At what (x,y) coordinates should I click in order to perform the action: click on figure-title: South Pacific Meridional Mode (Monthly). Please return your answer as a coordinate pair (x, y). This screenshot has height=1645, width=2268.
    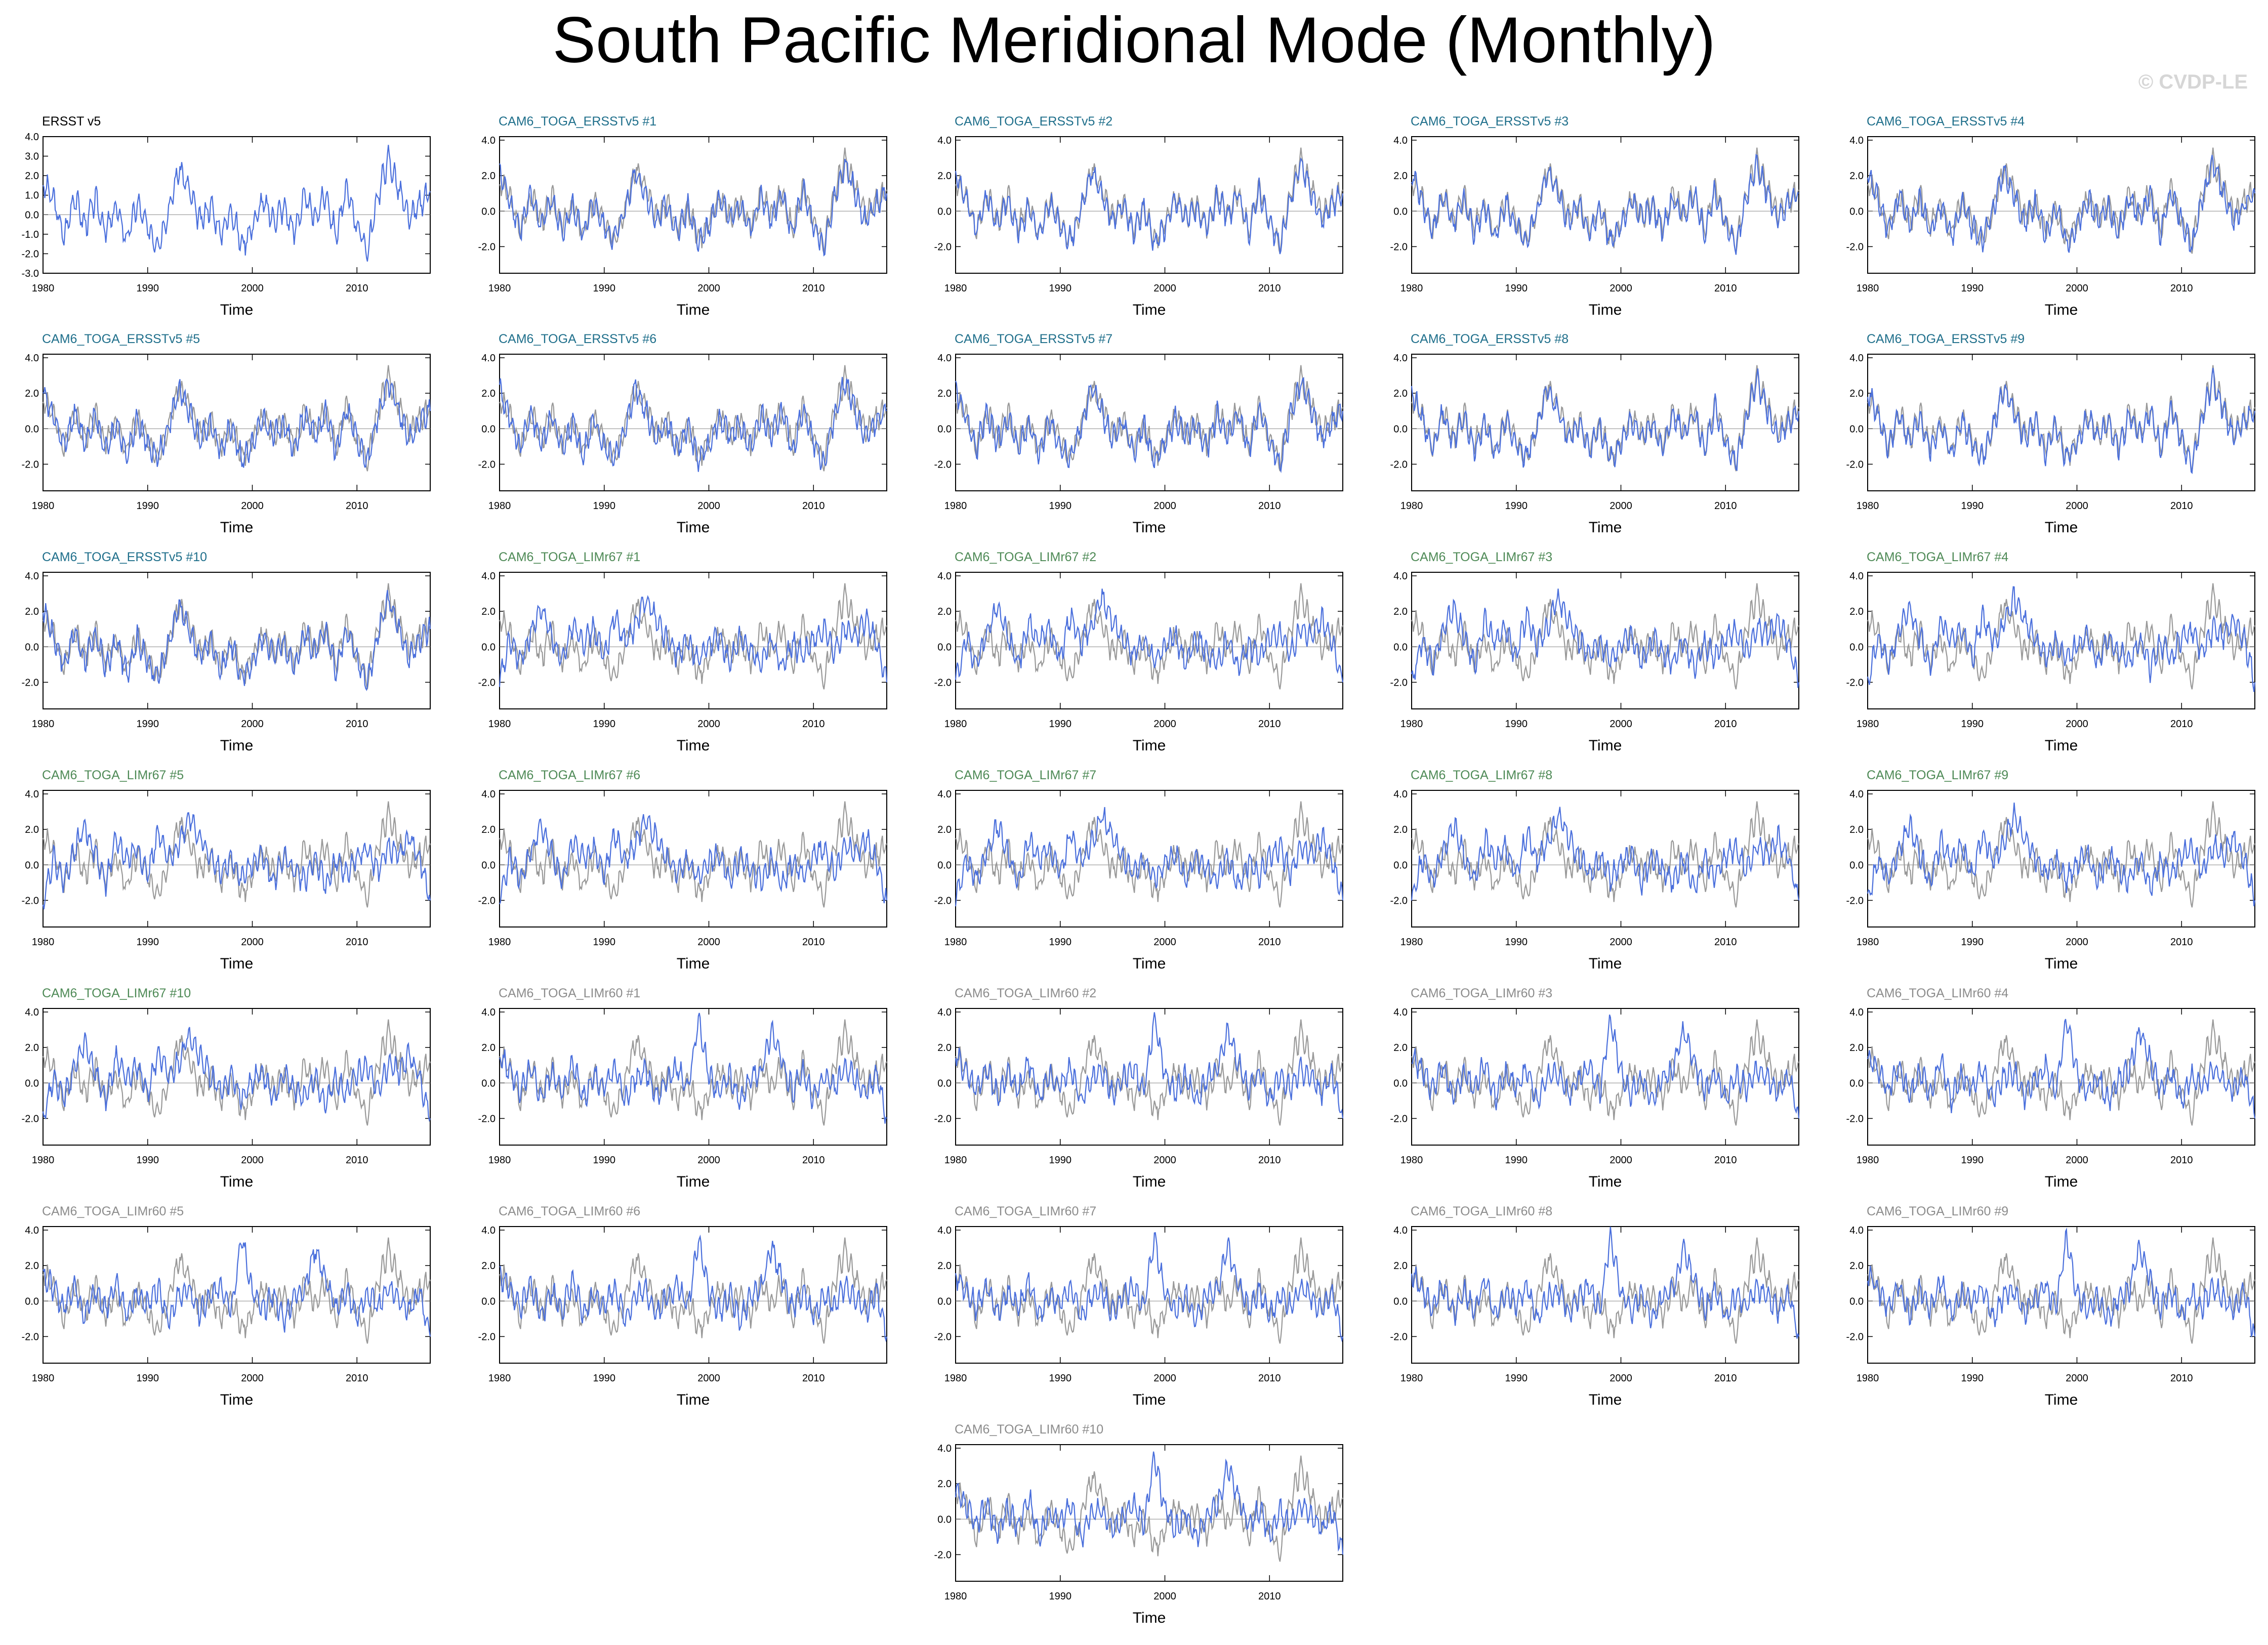
    Looking at the image, I should click on (1134, 40).